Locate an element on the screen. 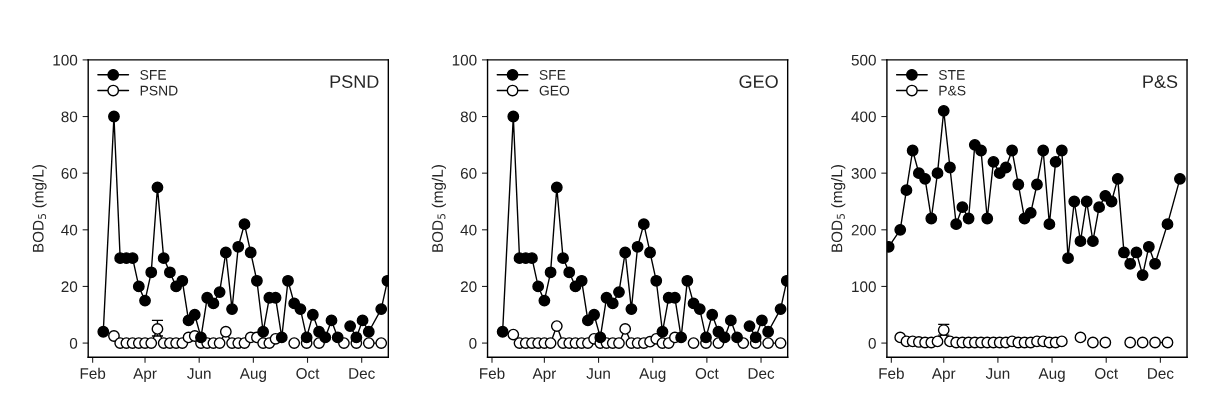 This screenshot has height=413, width=1225. x-tick-label: Feb is located at coordinates (891, 373).